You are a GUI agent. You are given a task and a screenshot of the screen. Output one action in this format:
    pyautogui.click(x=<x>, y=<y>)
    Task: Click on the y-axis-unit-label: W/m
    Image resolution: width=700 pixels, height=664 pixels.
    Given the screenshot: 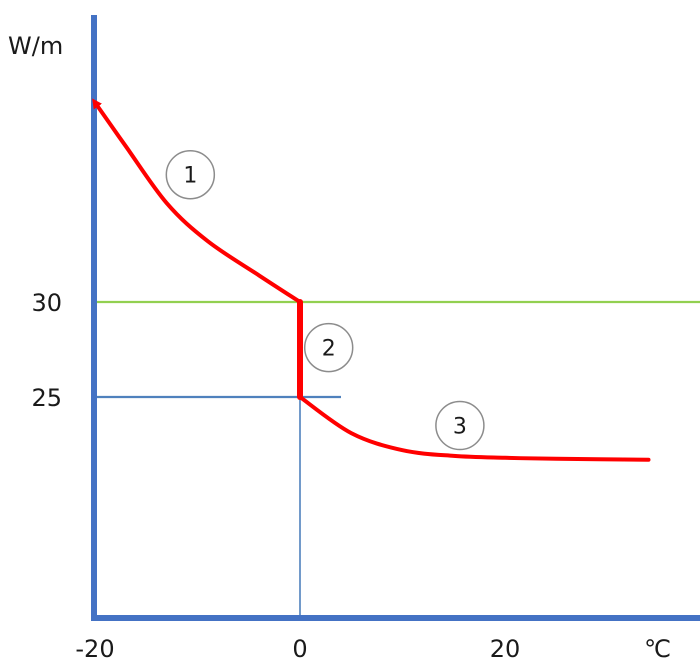 What is the action you would take?
    pyautogui.click(x=35, y=46)
    